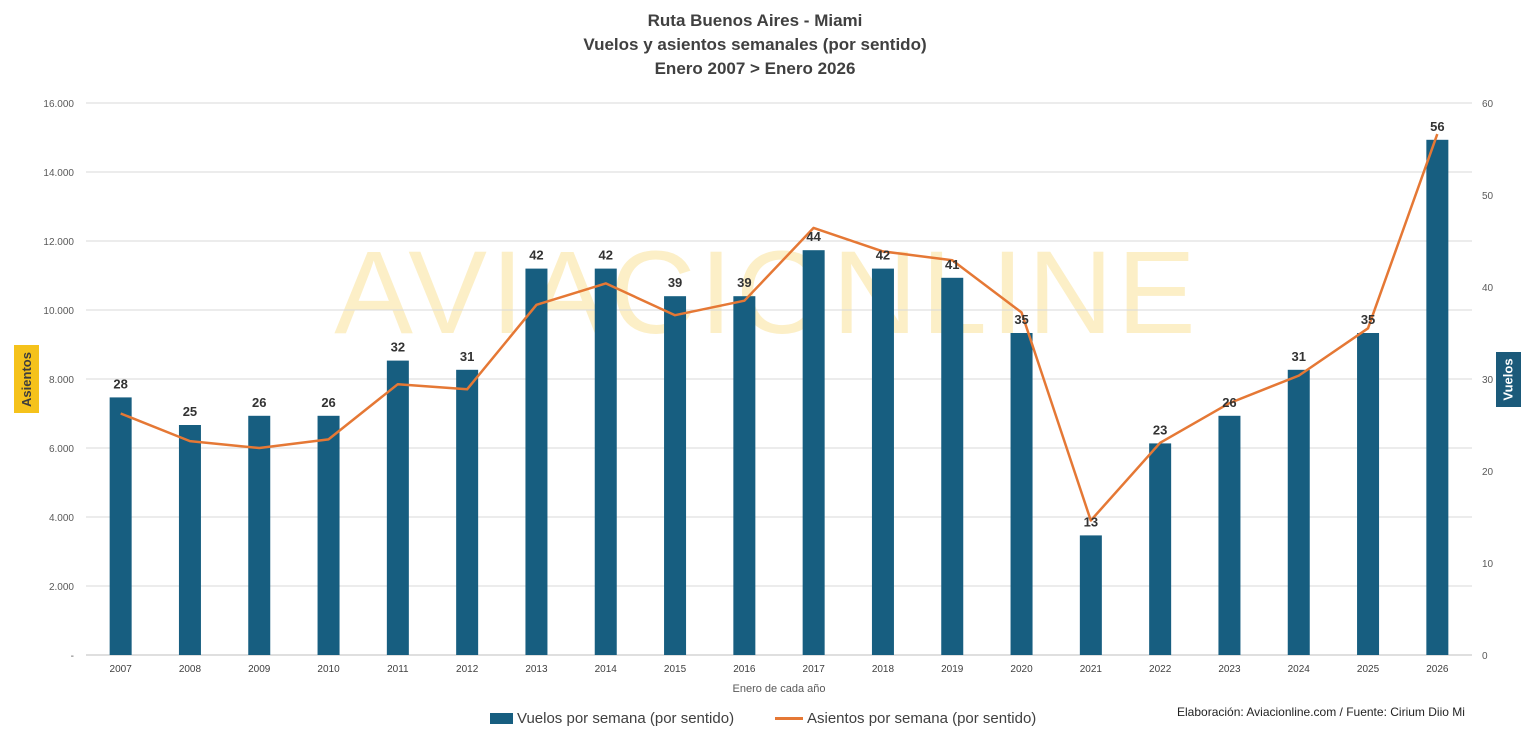 The width and height of the screenshot is (1535, 739). Describe the element at coordinates (626, 718) in the screenshot. I see `legend-bars-label: Vuelos por semana (por sentido)` at that location.